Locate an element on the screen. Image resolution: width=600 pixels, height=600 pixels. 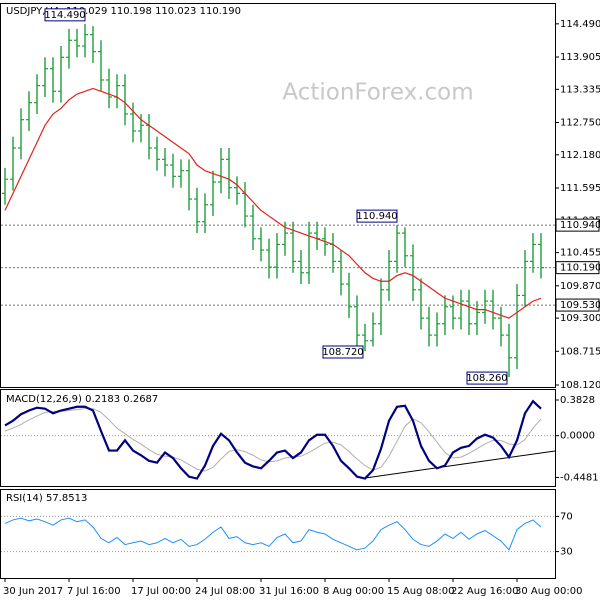
watermark: ActionForex.com is located at coordinates (377, 93).